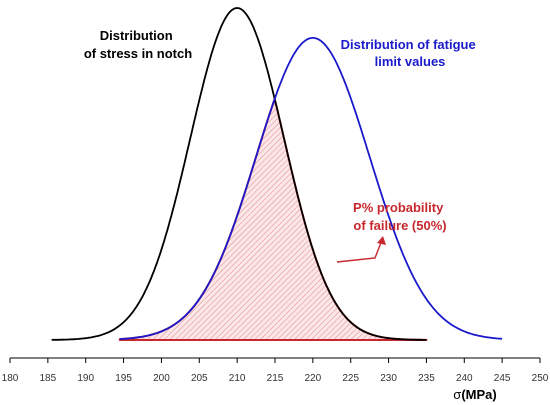 The height and width of the screenshot is (405, 550). I want to click on x-tick-label: 230, so click(388, 378).